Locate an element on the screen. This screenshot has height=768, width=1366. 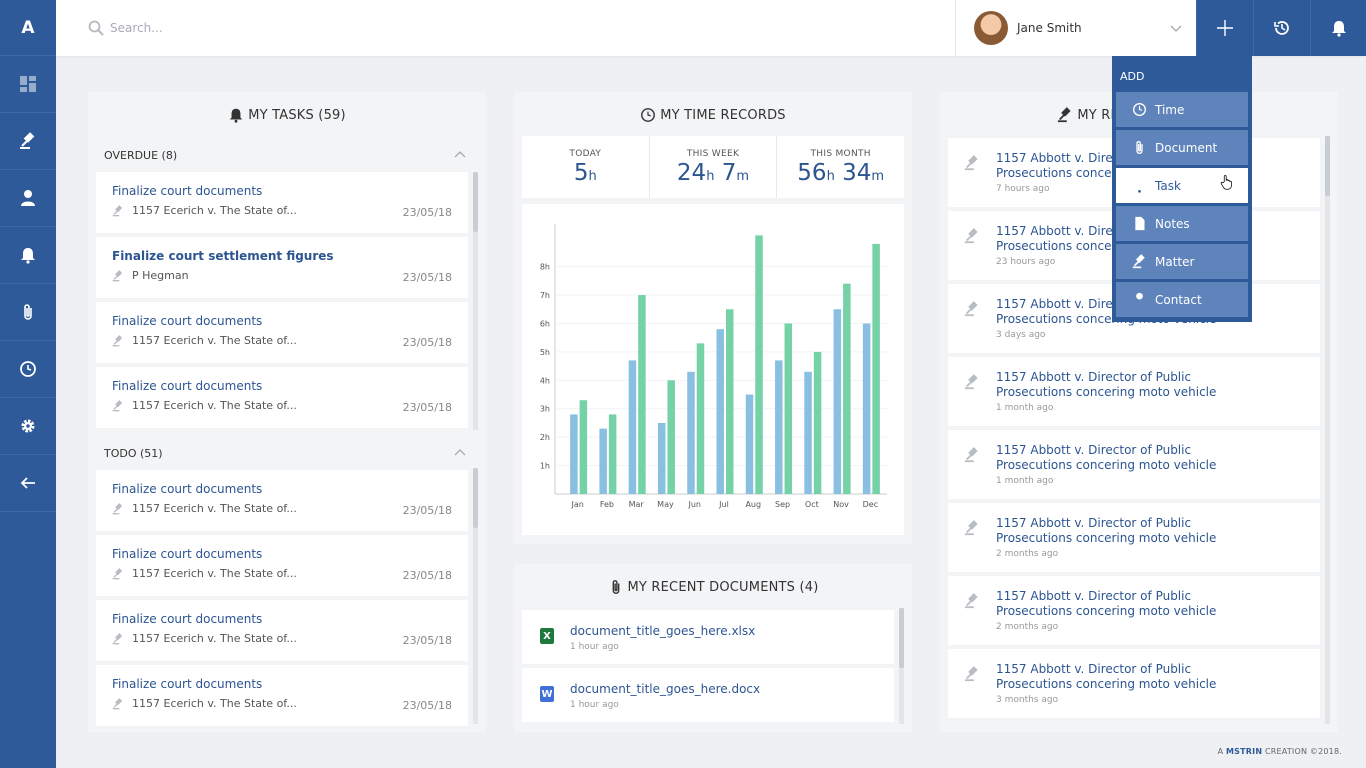
user-menu: Jane Smith is located at coordinates (1075, 28).